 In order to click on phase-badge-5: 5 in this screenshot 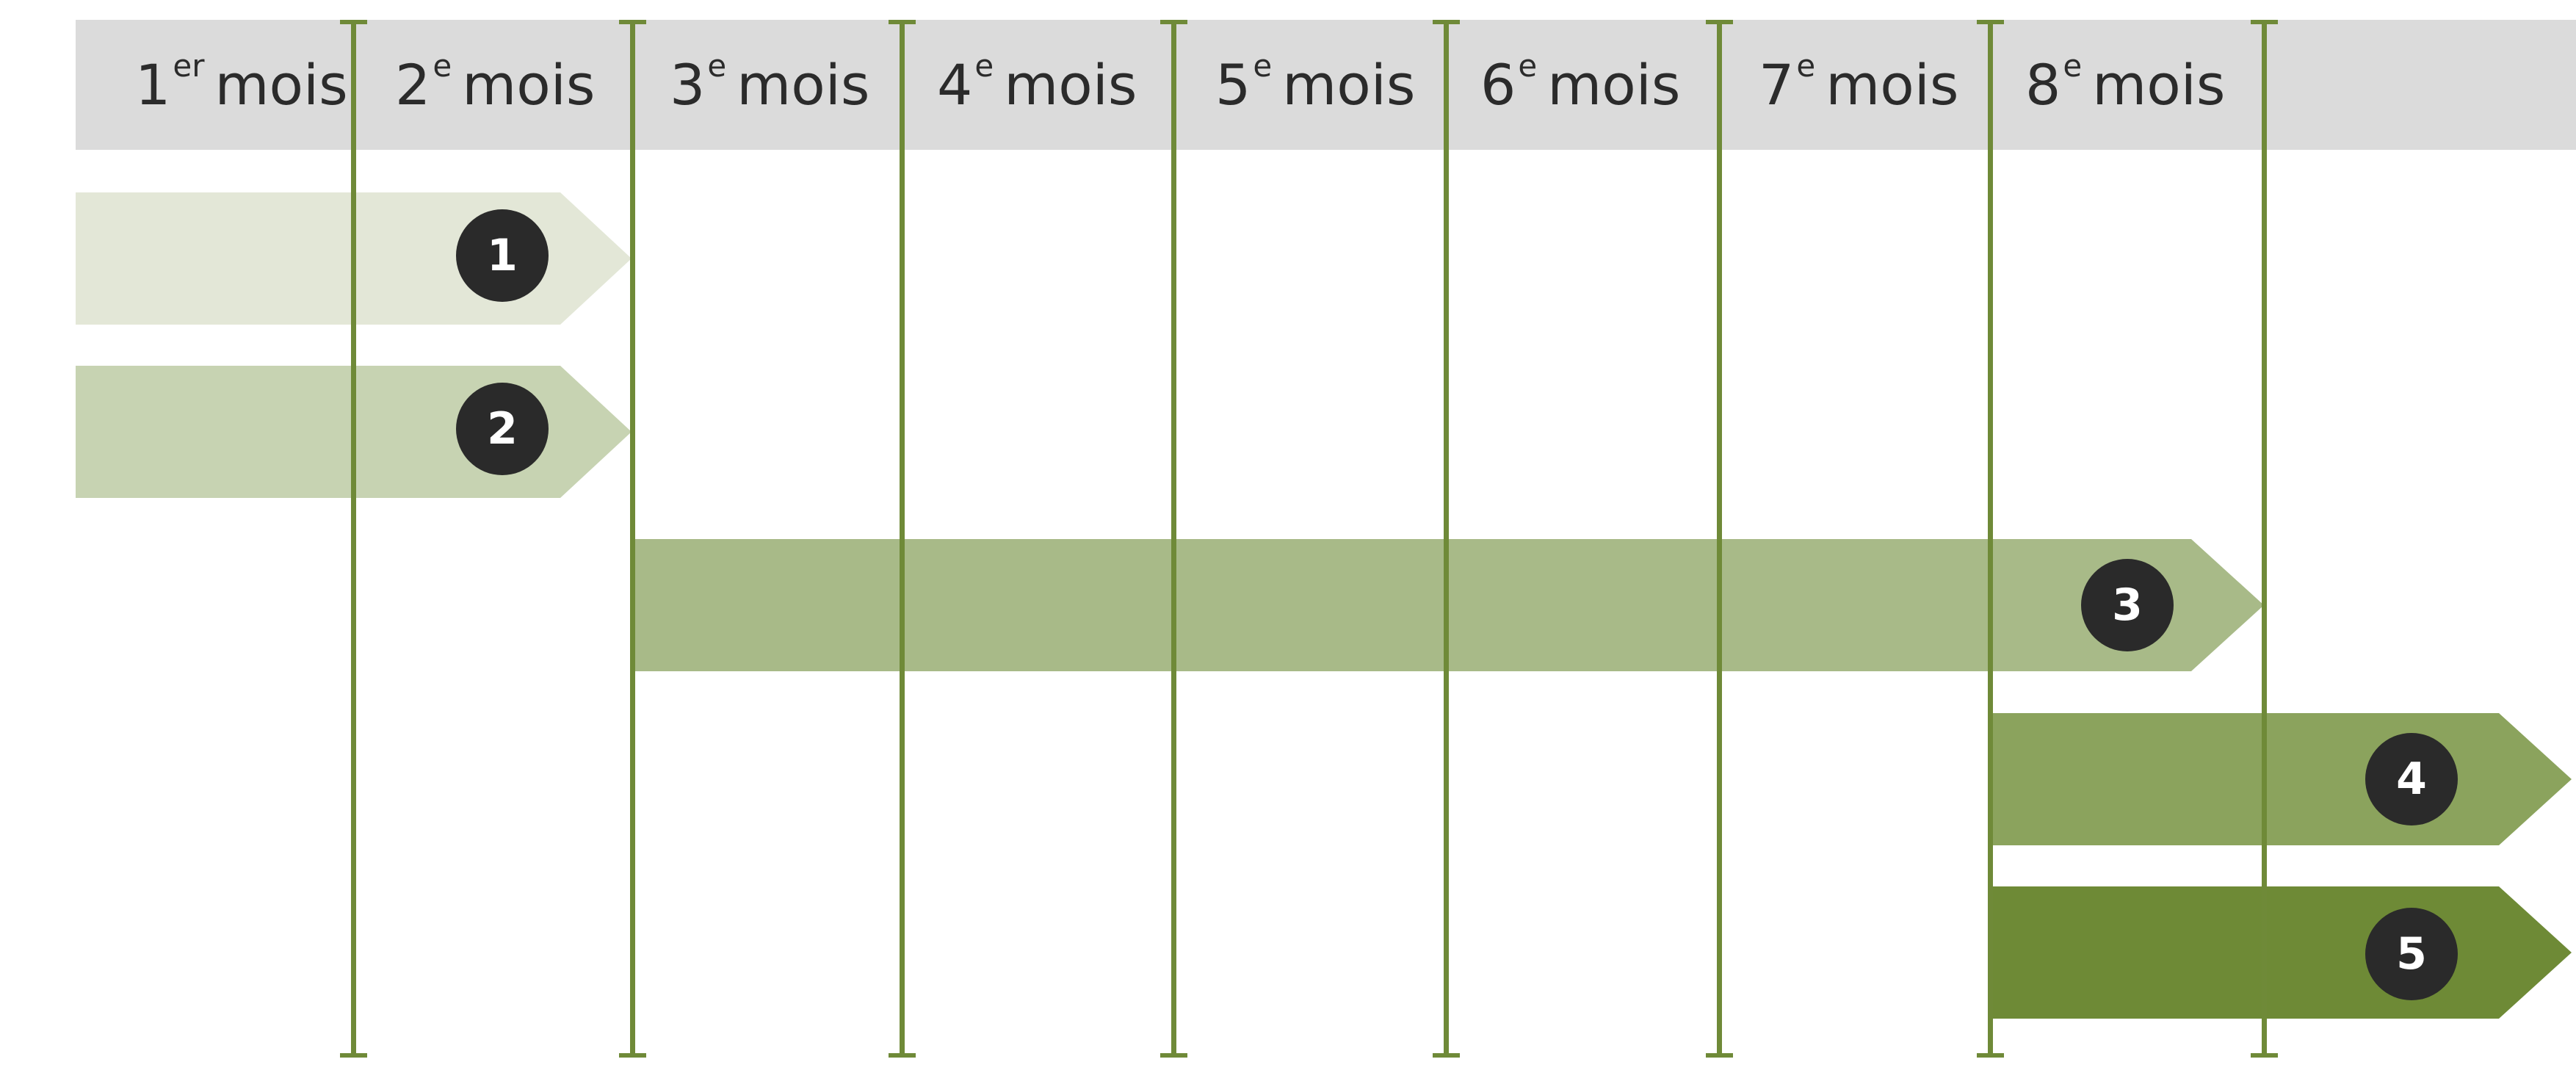, I will do `click(2411, 954)`.